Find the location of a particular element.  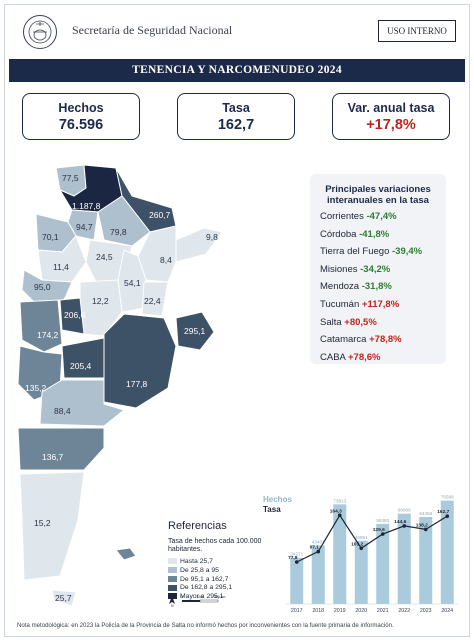

variation-province: Catamarca is located at coordinates (343, 340).